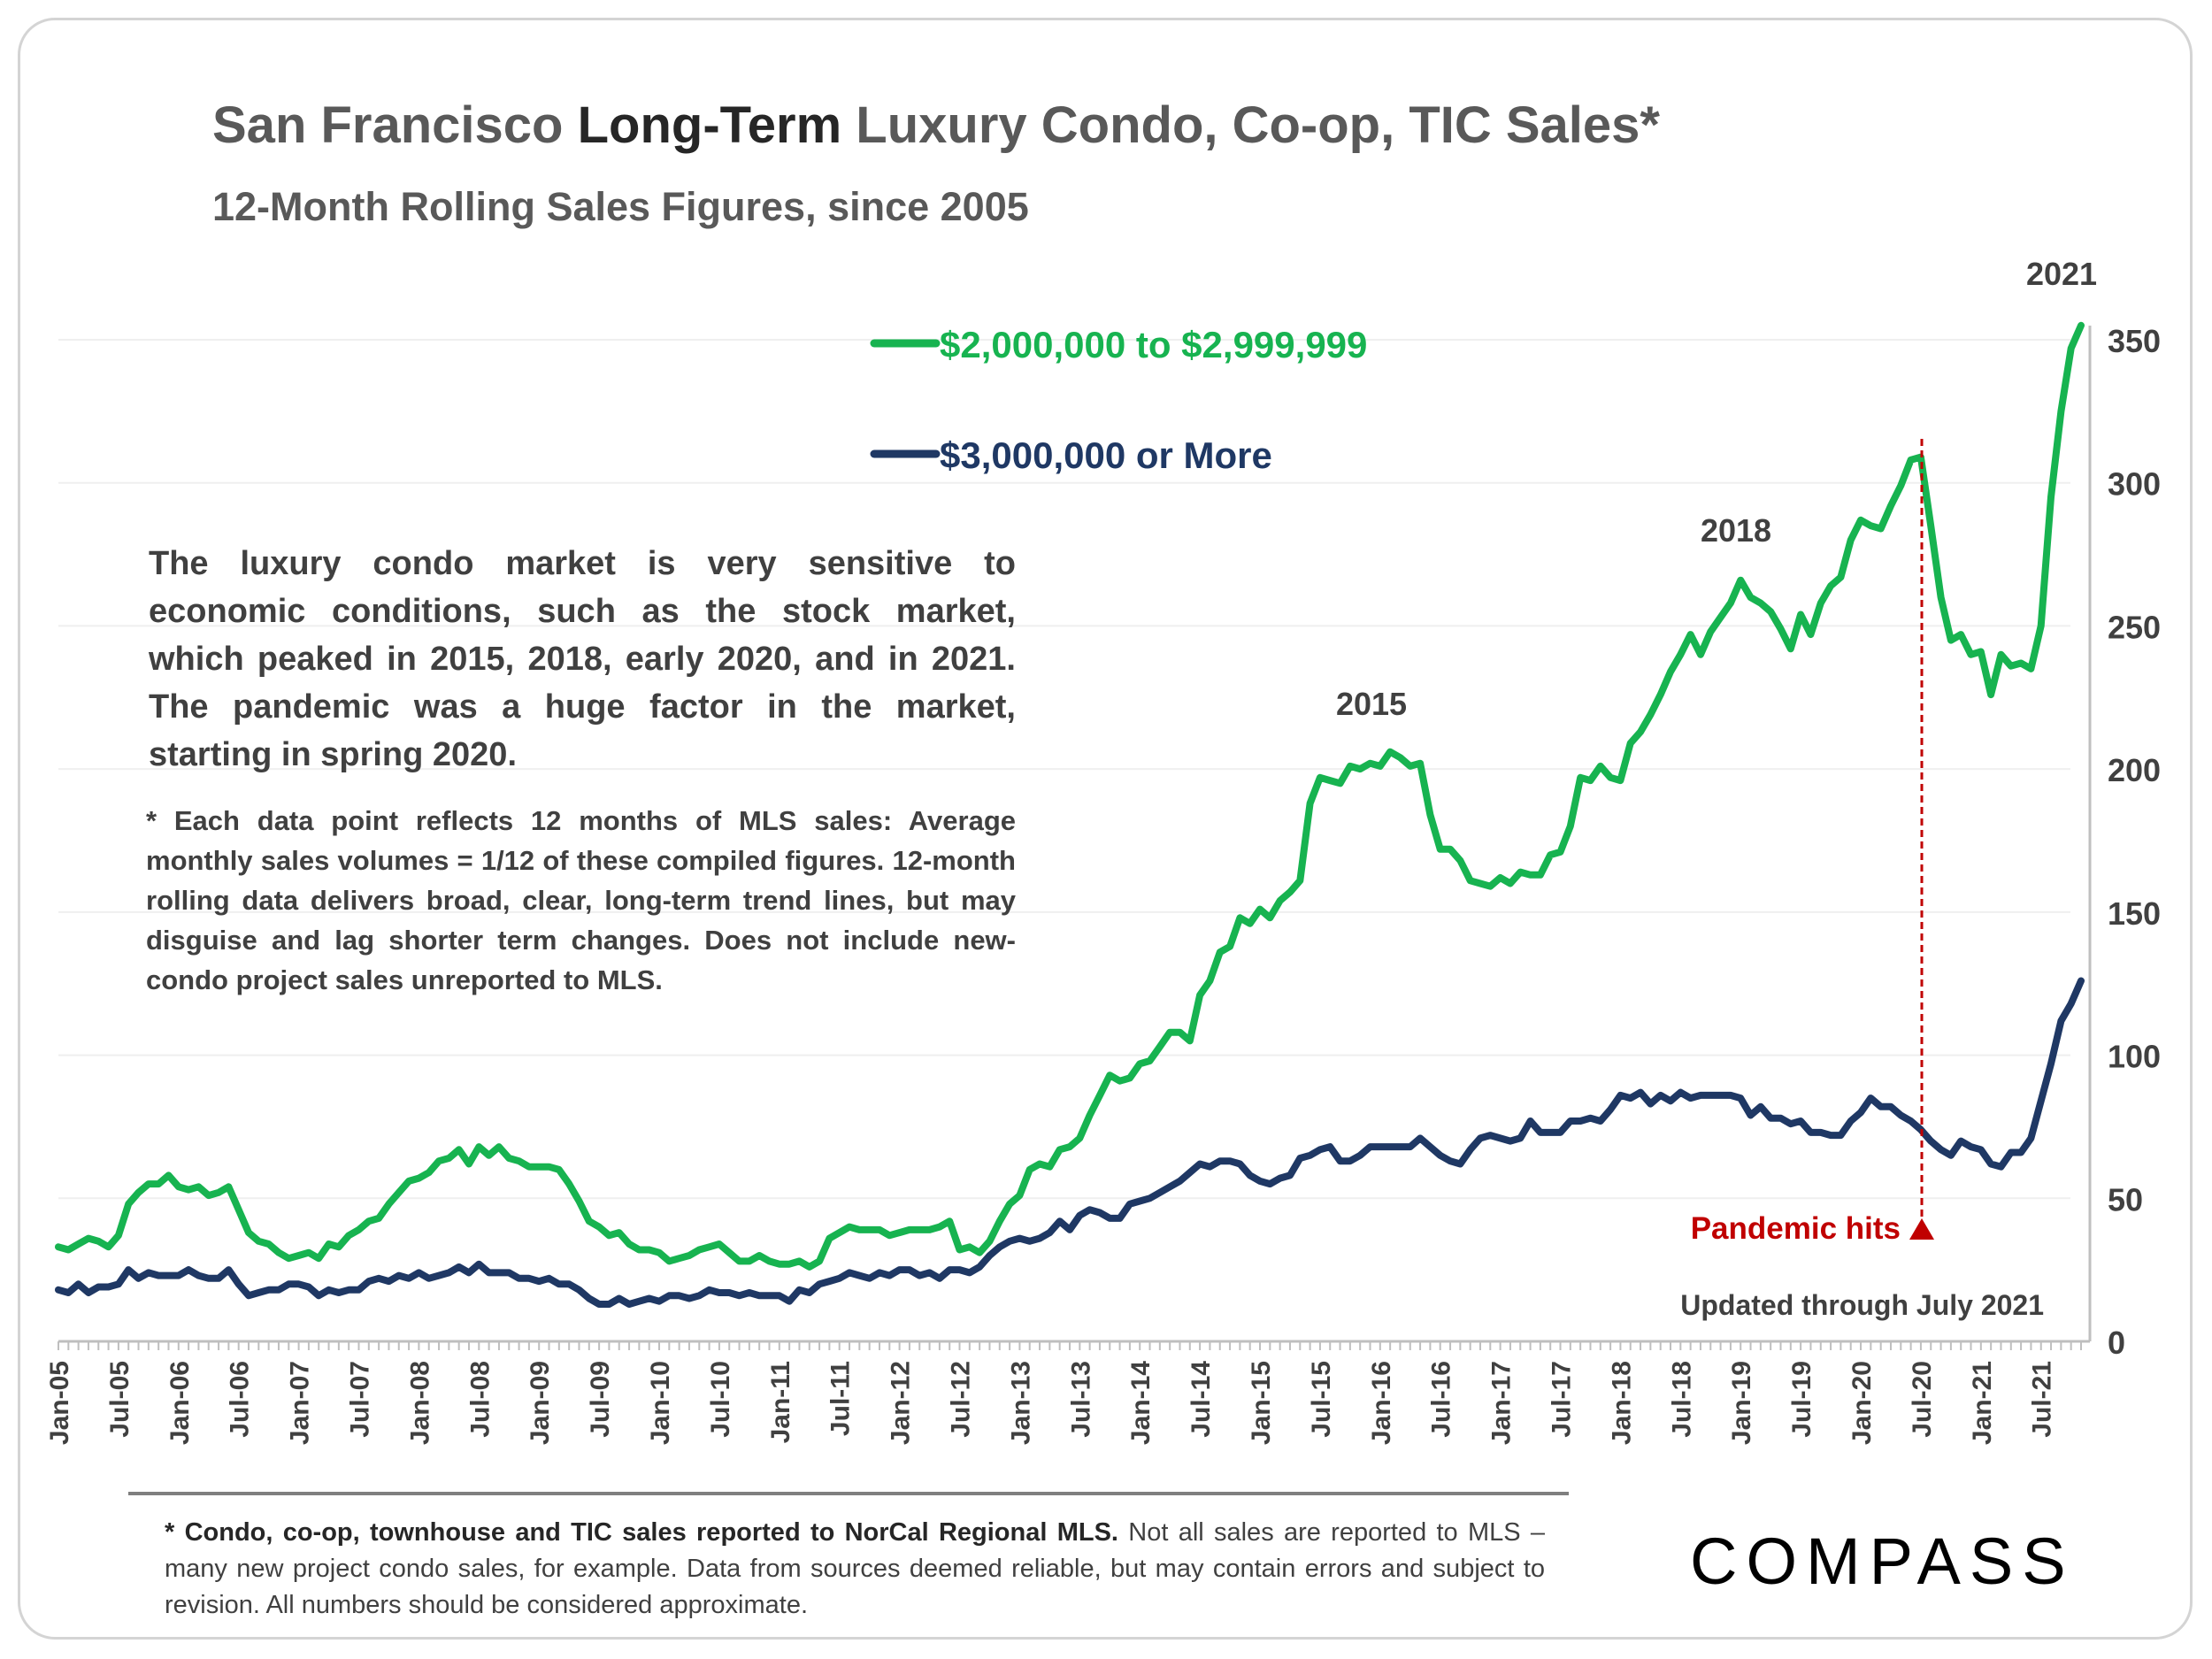 This screenshot has height=1659, width=2212. What do you see at coordinates (1622, 1403) in the screenshot?
I see `x-tick-label: Jan-18` at bounding box center [1622, 1403].